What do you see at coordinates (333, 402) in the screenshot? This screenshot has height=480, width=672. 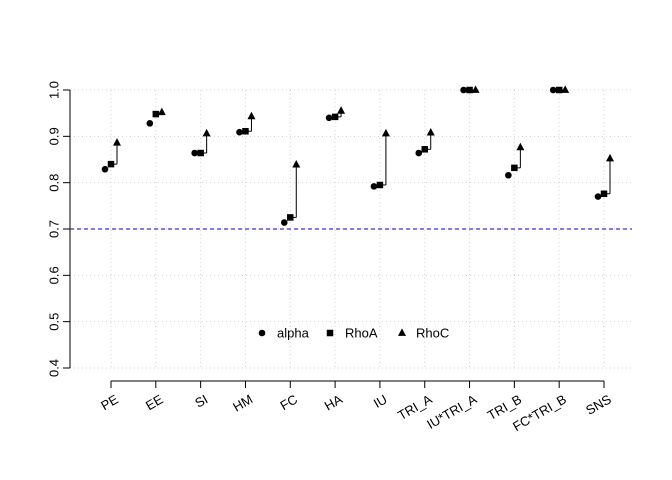 I see `x-tick-label: HA` at bounding box center [333, 402].